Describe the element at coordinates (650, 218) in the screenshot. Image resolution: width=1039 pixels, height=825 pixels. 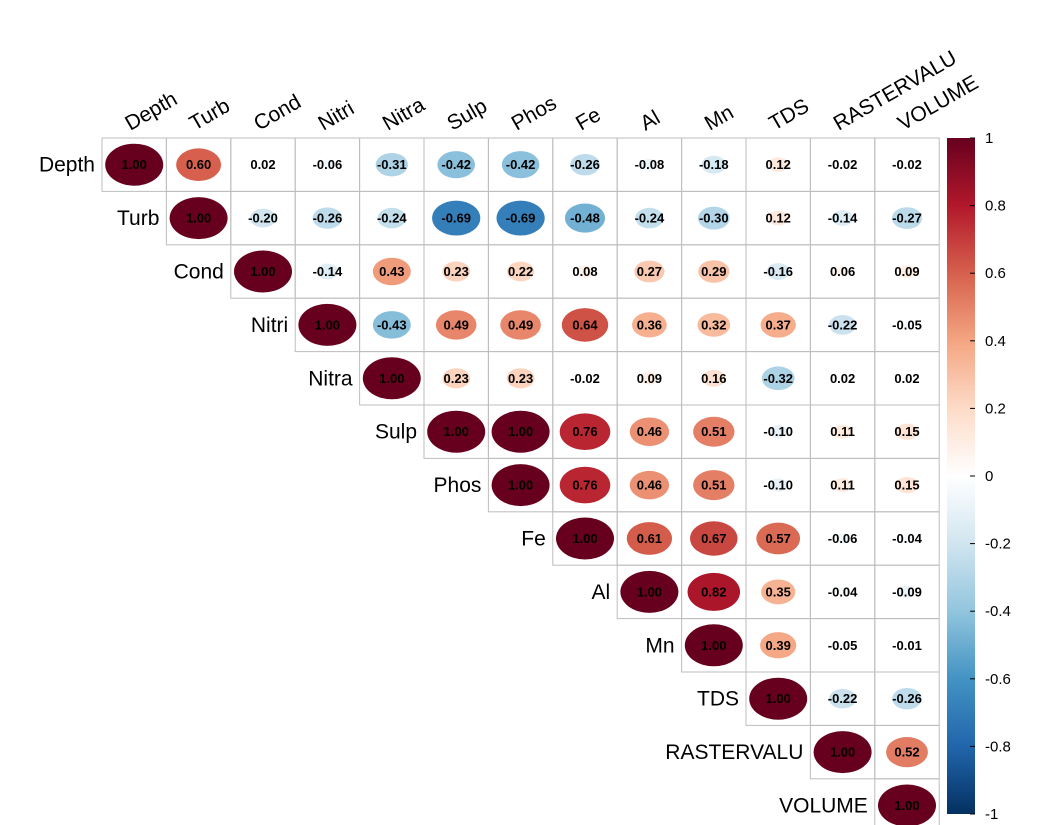
I see `correlation-value: -0.24` at that location.